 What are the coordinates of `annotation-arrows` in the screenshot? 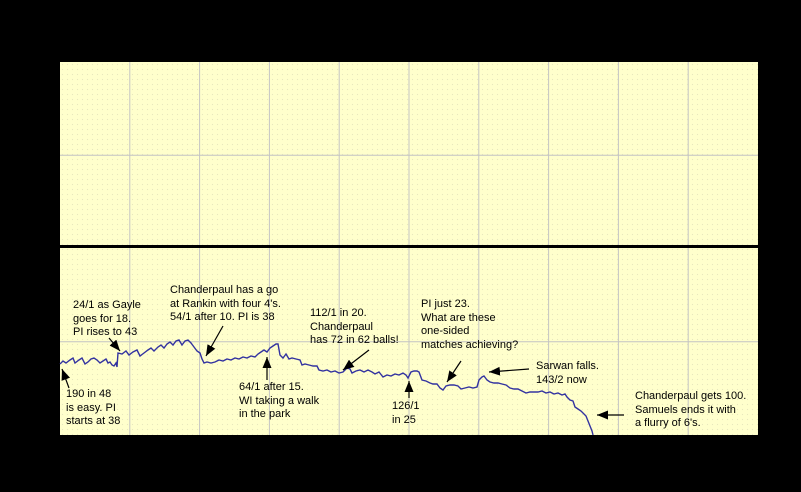 It's located at (342, 372).